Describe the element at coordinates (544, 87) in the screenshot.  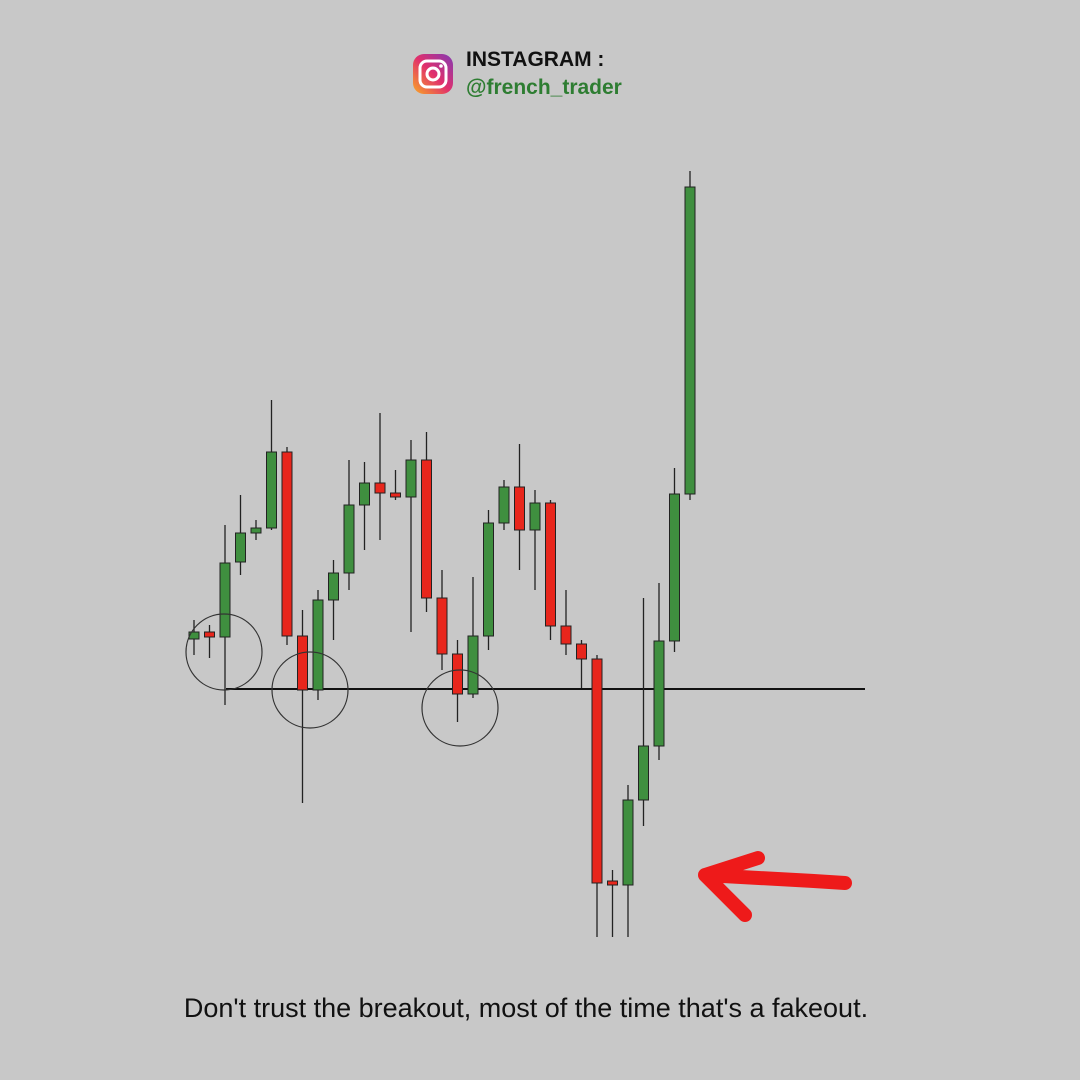
I see `header-handle: @french_trader` at that location.